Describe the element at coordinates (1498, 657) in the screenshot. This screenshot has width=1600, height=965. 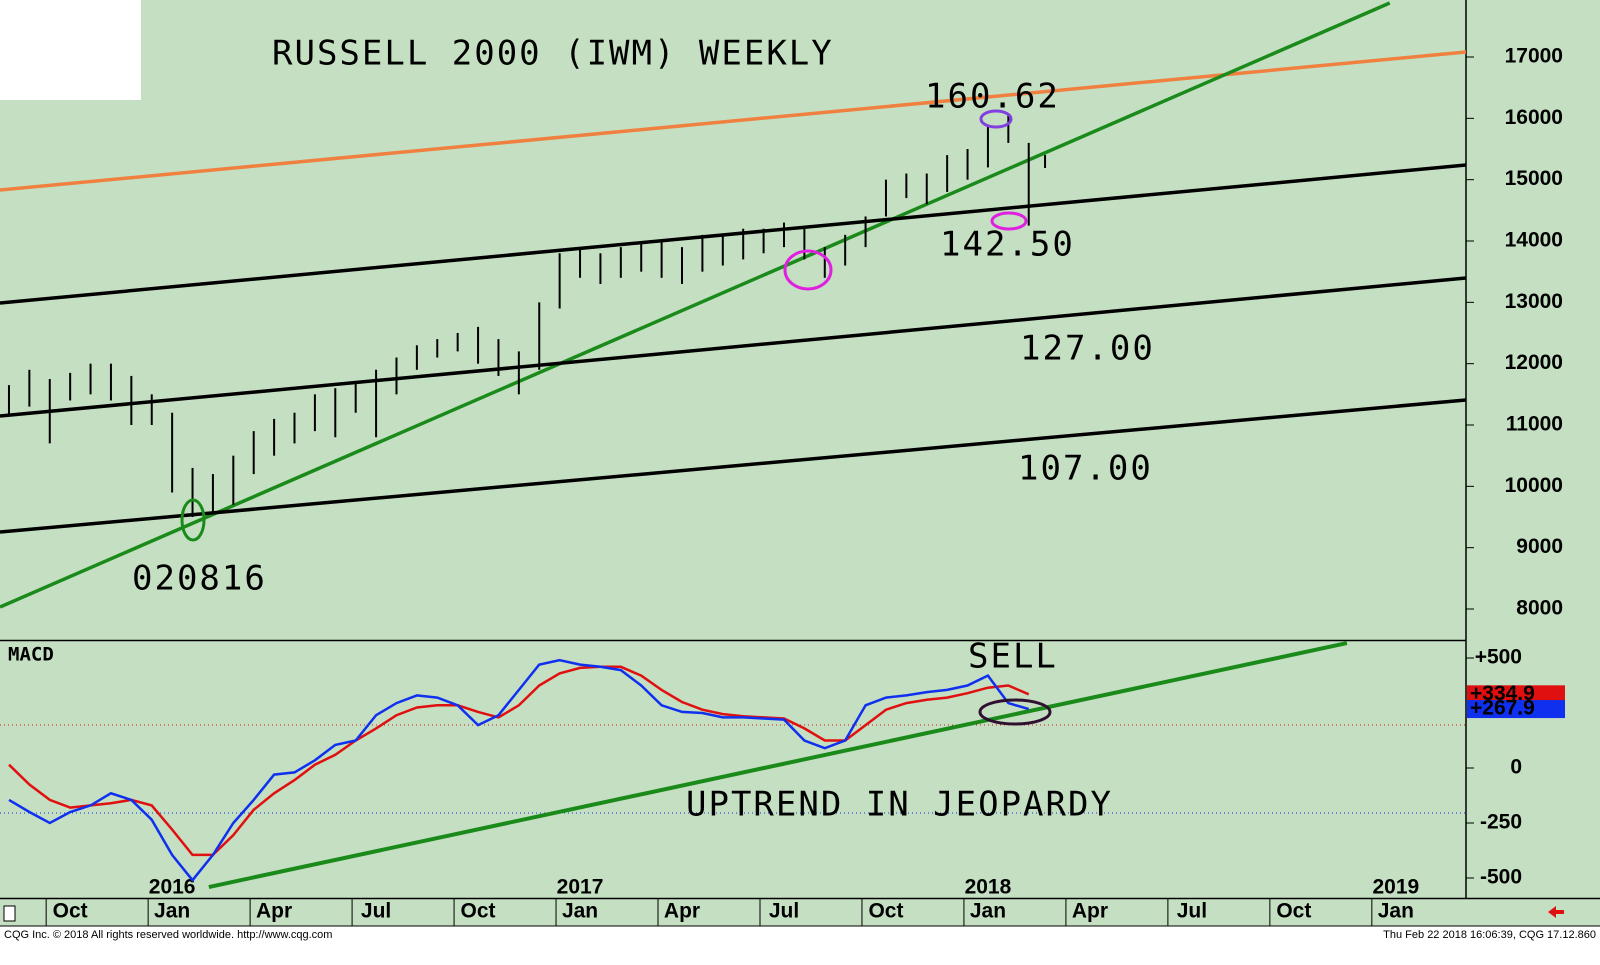
I see `y-tick-label: +500` at that location.